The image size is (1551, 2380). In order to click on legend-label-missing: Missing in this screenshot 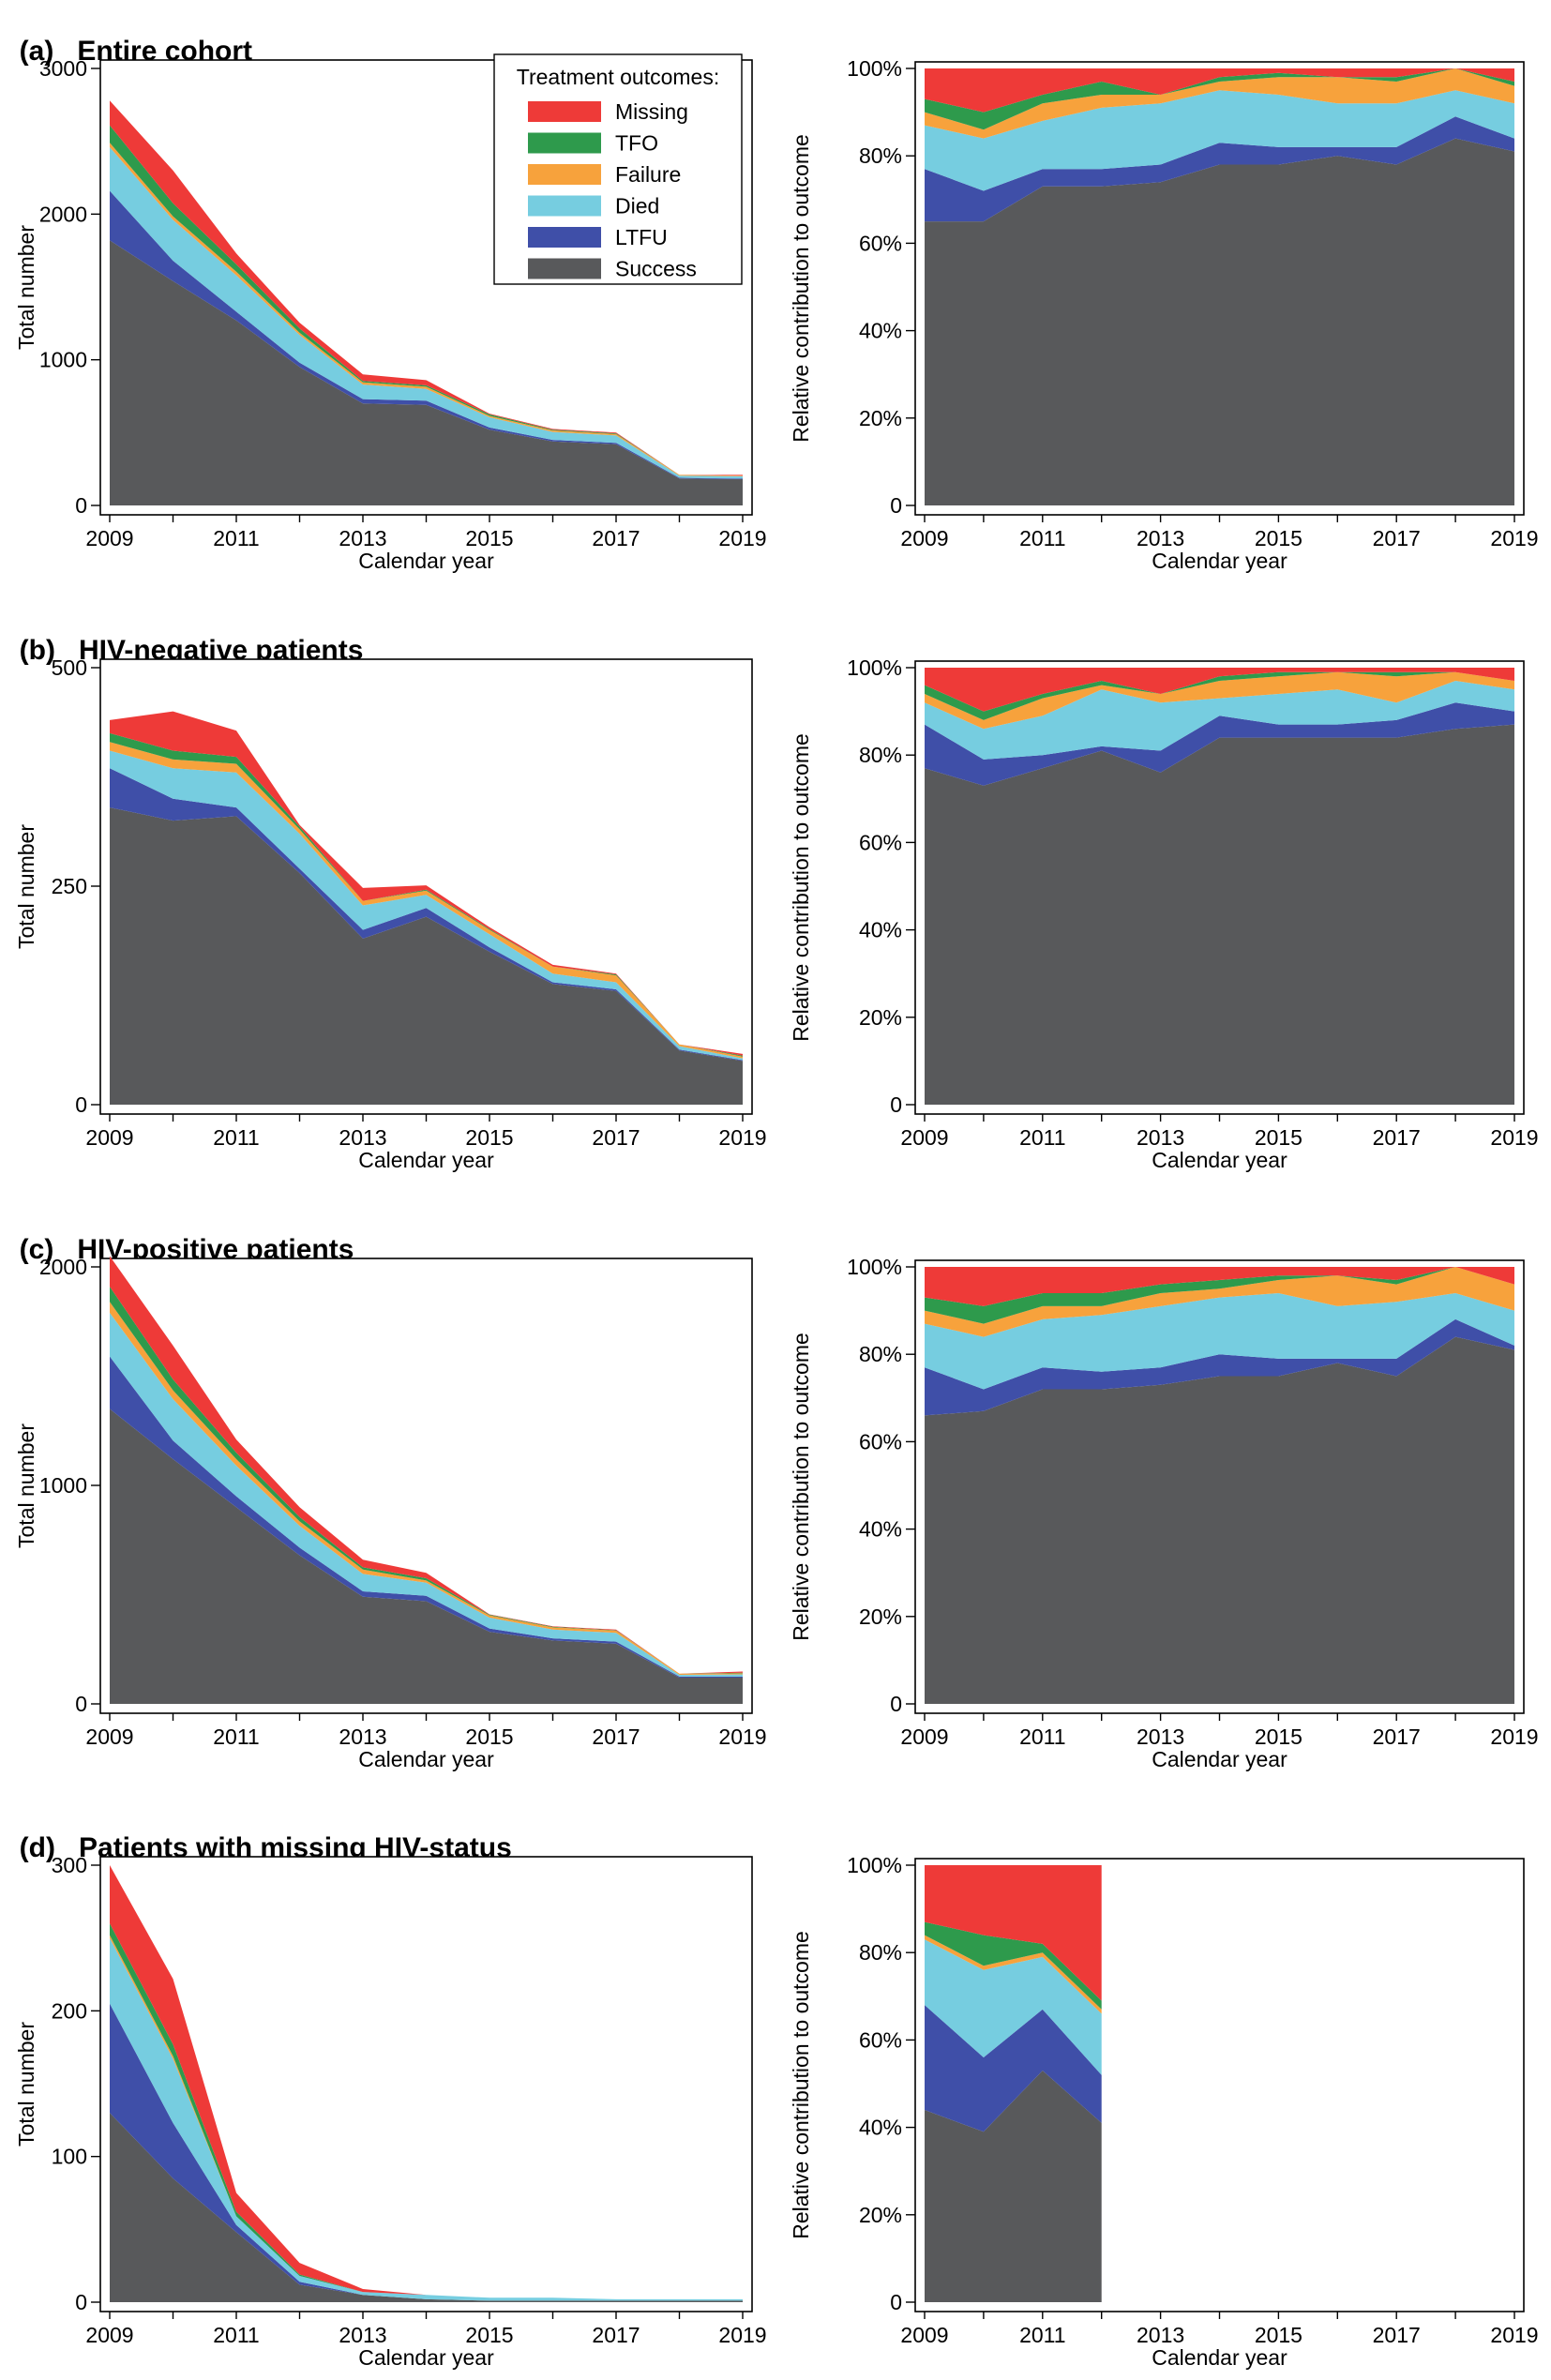, I will do `click(651, 111)`.